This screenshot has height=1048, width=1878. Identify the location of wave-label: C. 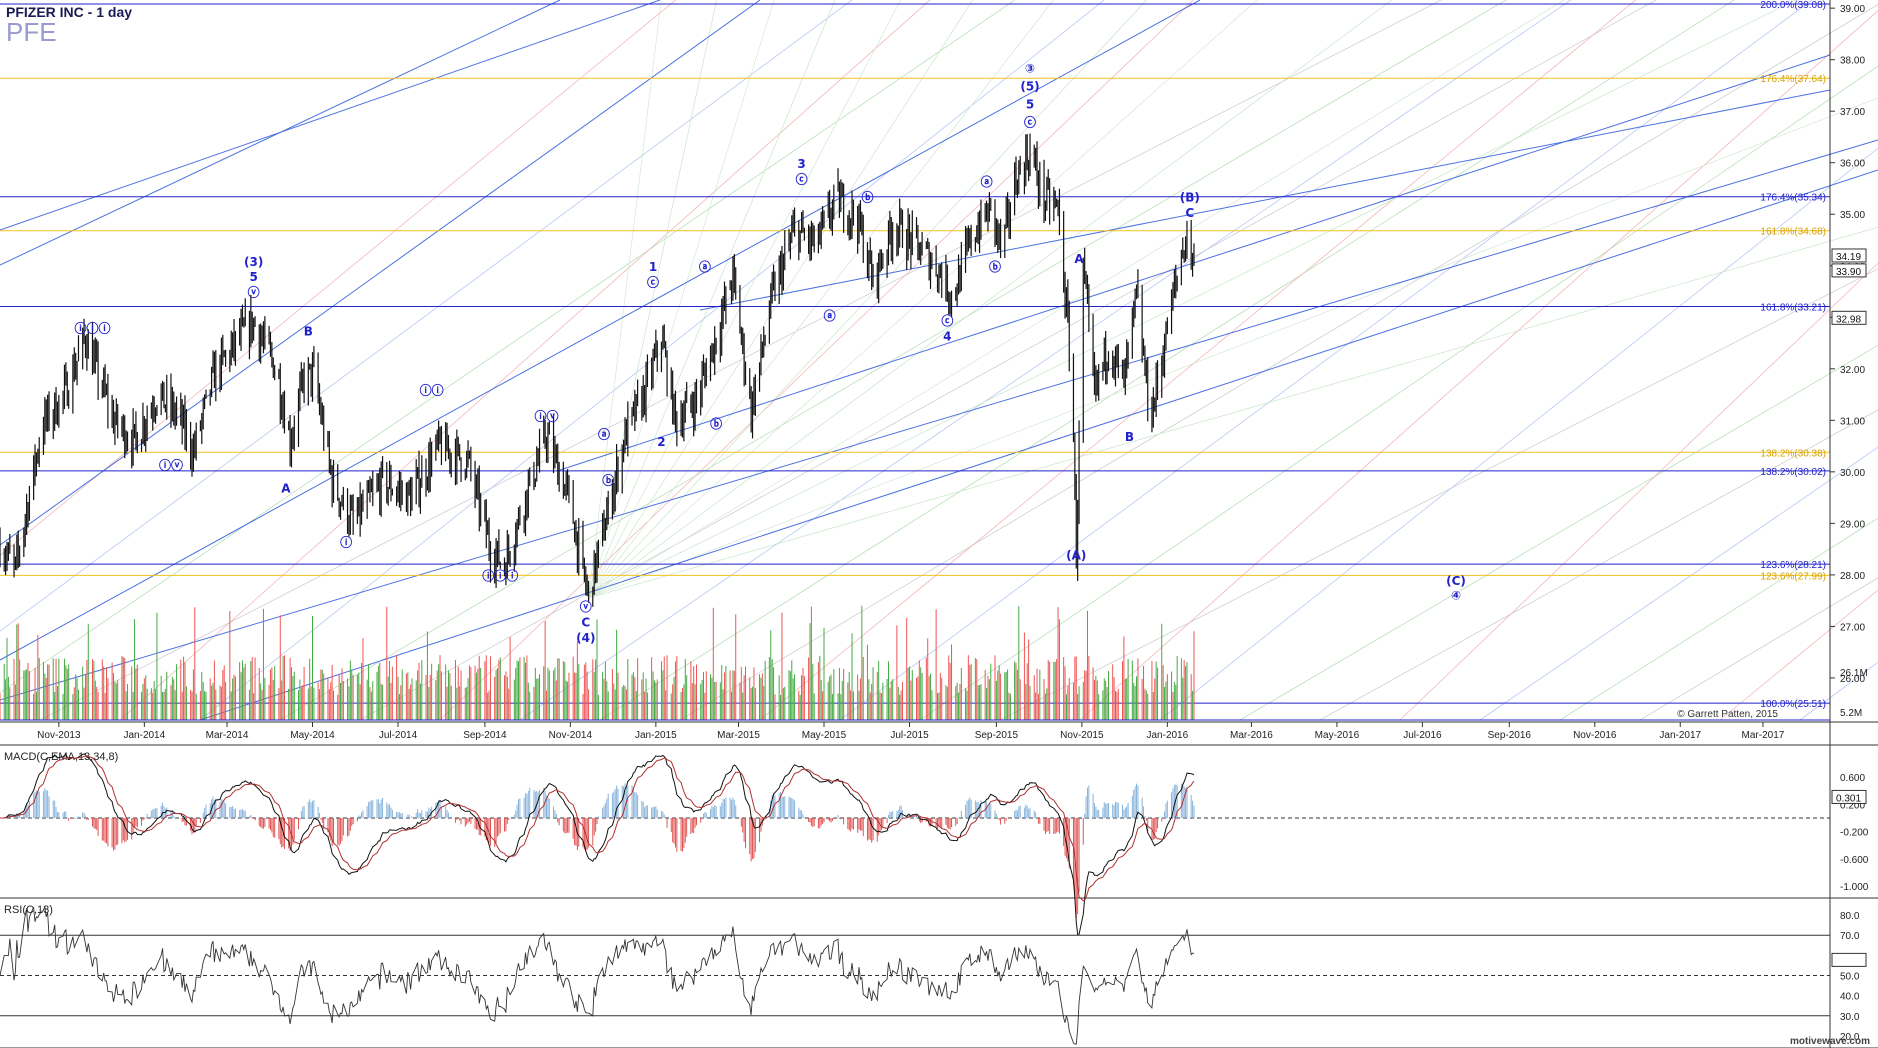
(585, 622).